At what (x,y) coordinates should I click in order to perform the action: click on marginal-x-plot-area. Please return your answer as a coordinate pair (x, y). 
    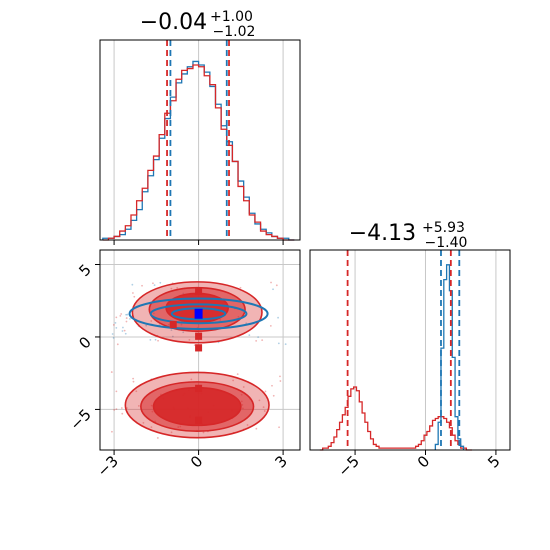
    Looking at the image, I should click on (200, 142).